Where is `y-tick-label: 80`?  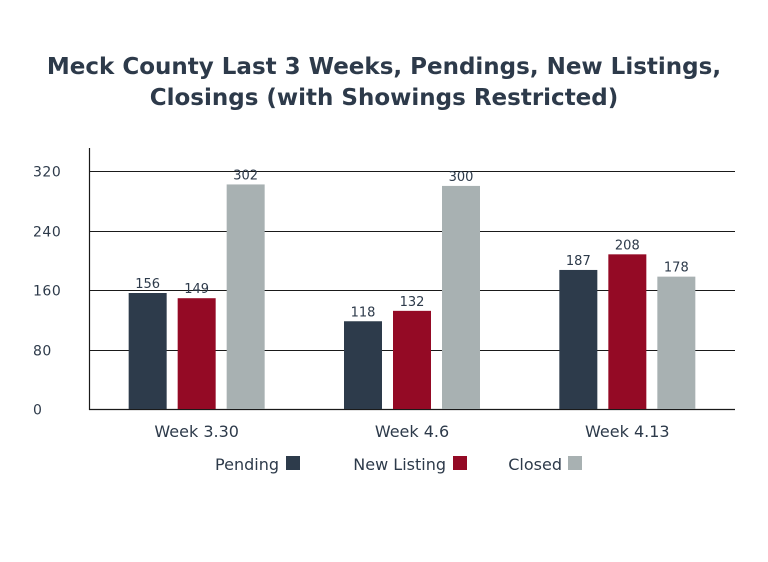
y-tick-label: 80 is located at coordinates (42, 352).